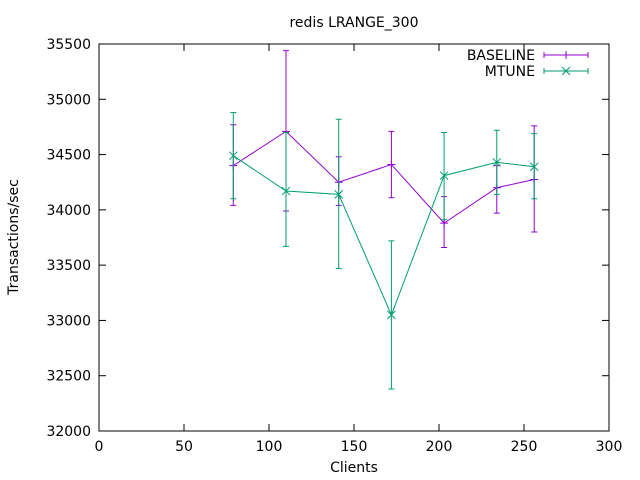 The height and width of the screenshot is (480, 640). I want to click on x-tick-label: 300, so click(609, 447).